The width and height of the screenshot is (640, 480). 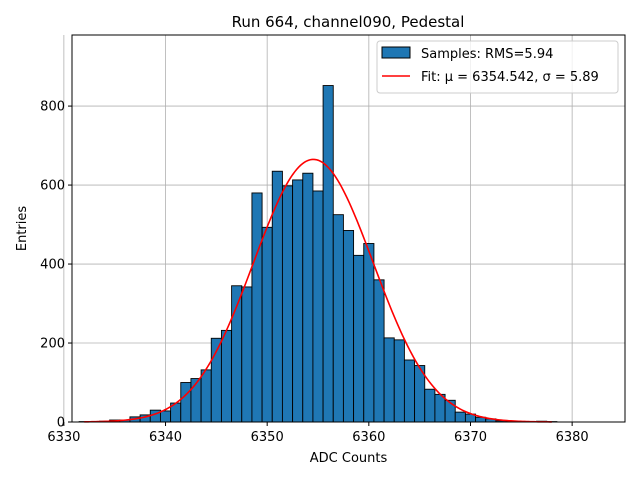 What do you see at coordinates (52, 344) in the screenshot?
I see `y-tick-label: 200` at bounding box center [52, 344].